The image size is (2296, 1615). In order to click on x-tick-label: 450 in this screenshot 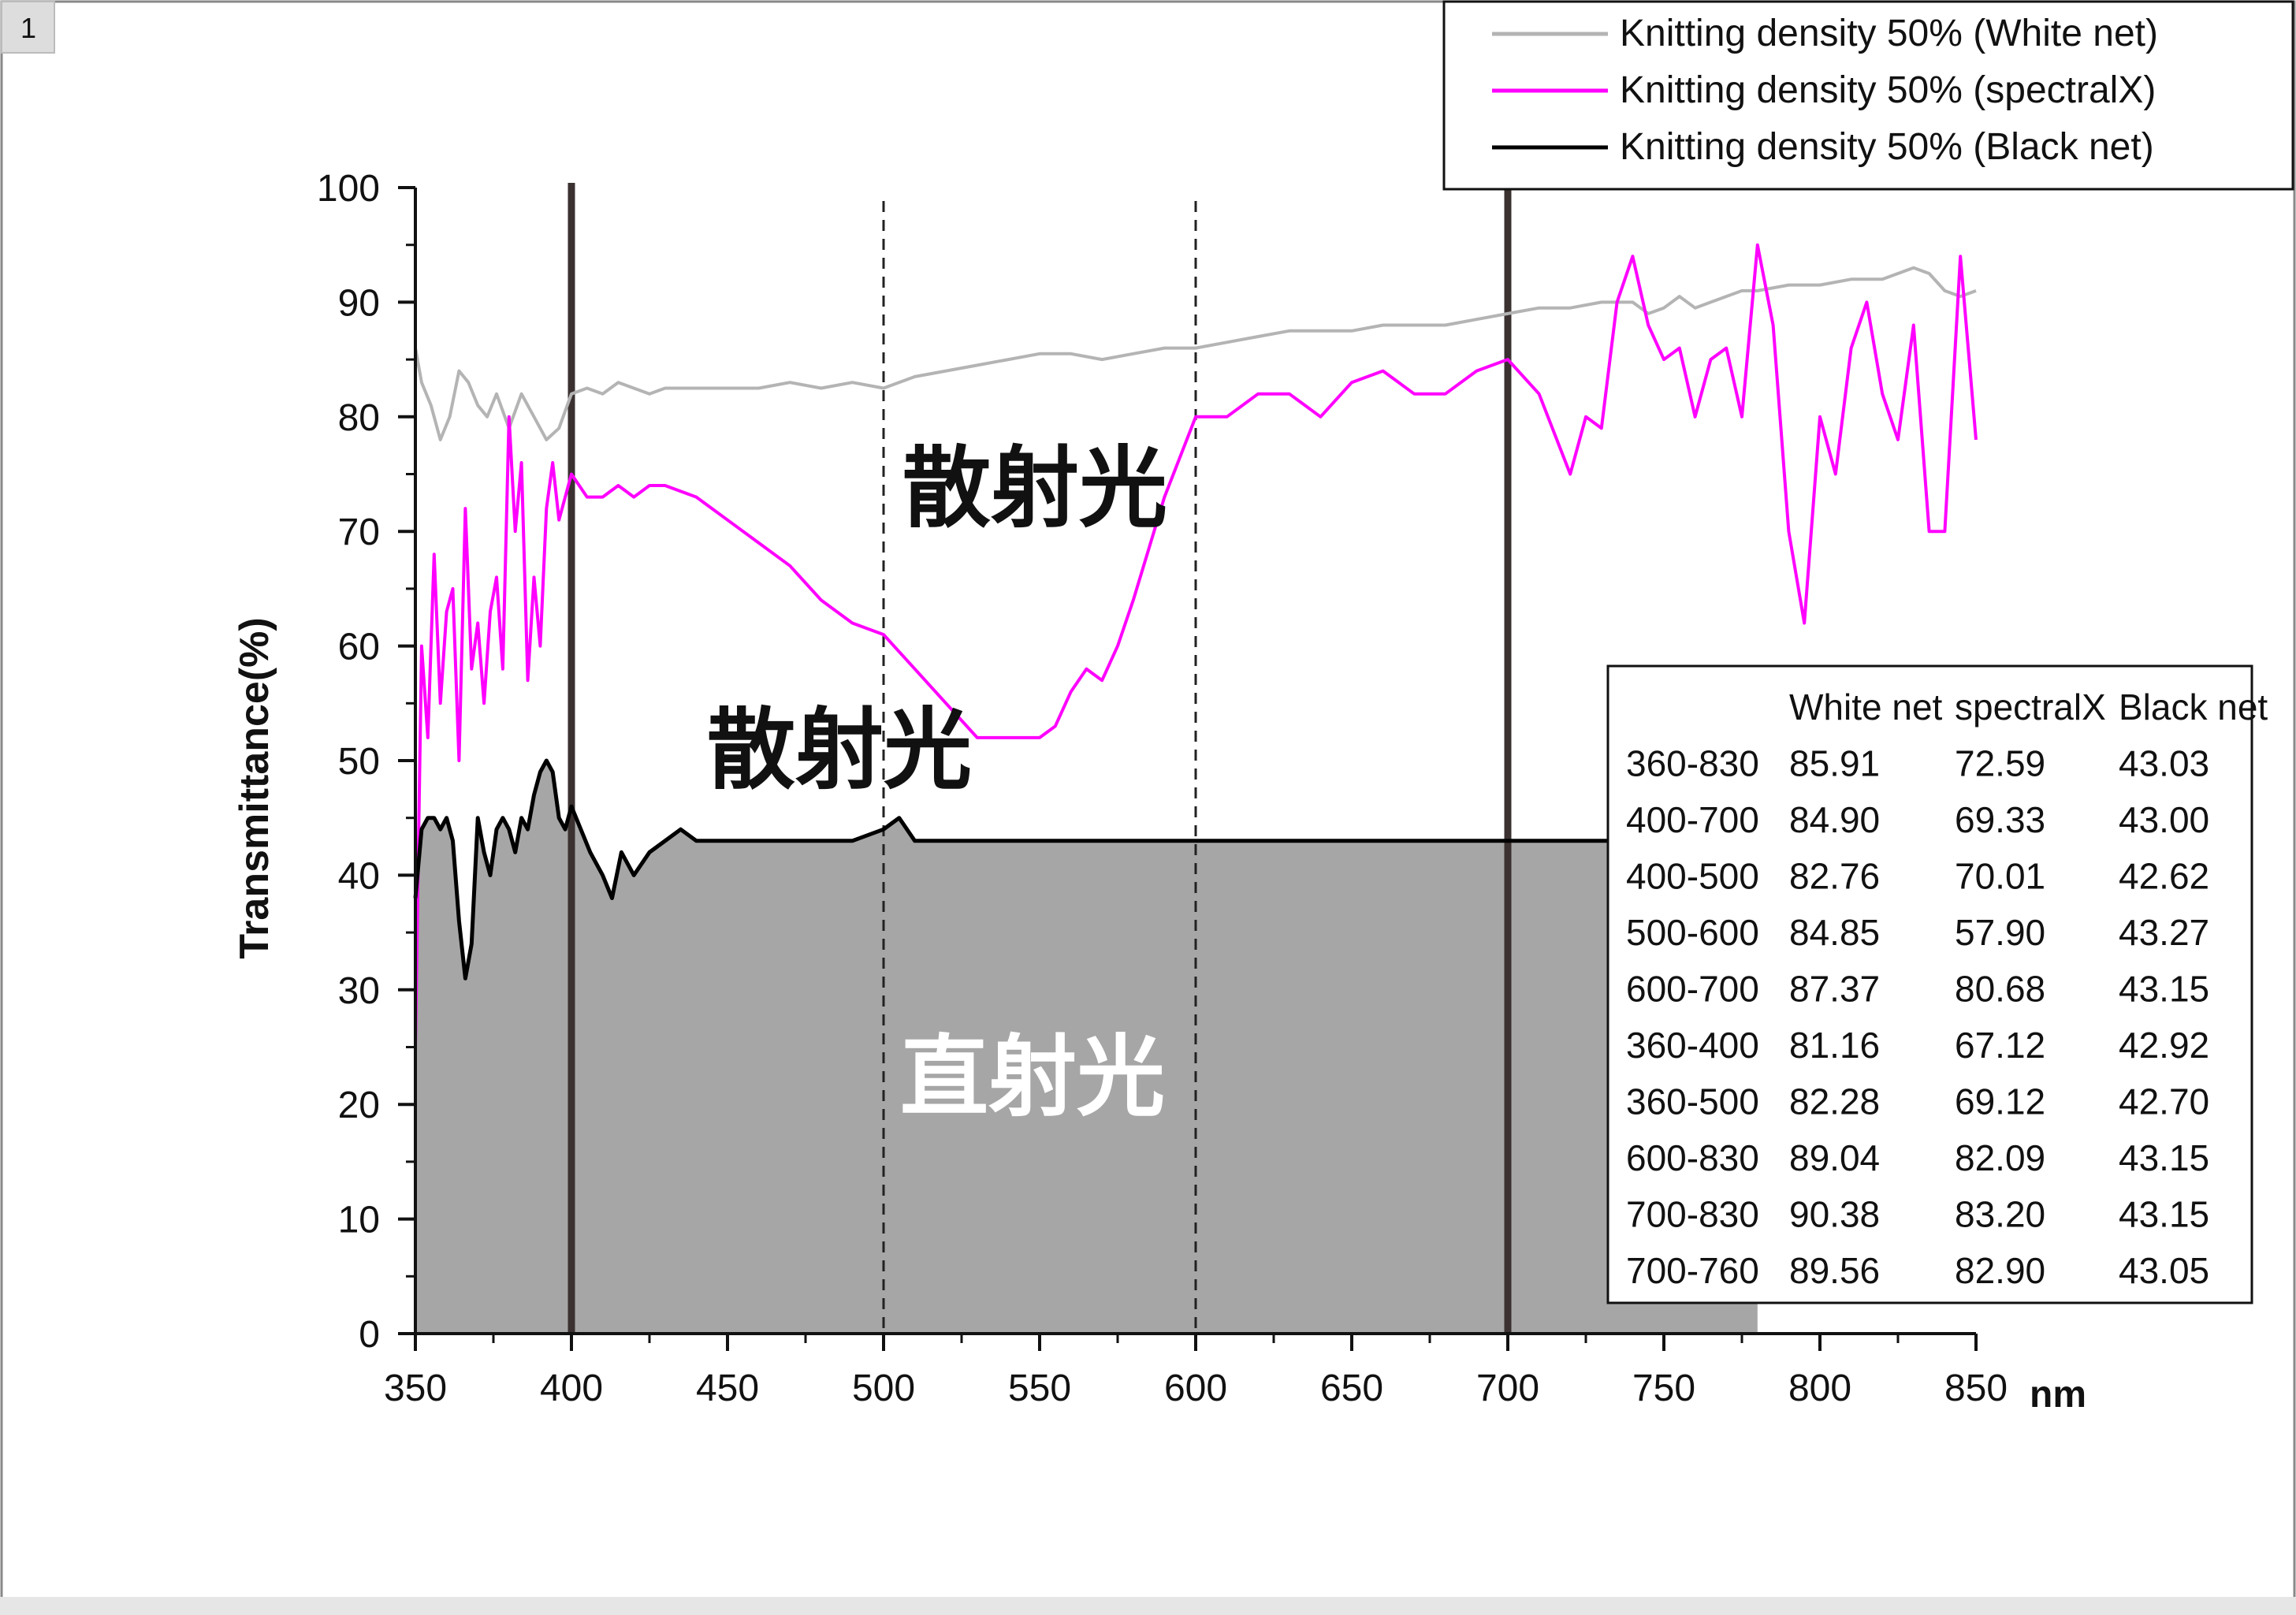, I will do `click(727, 1388)`.